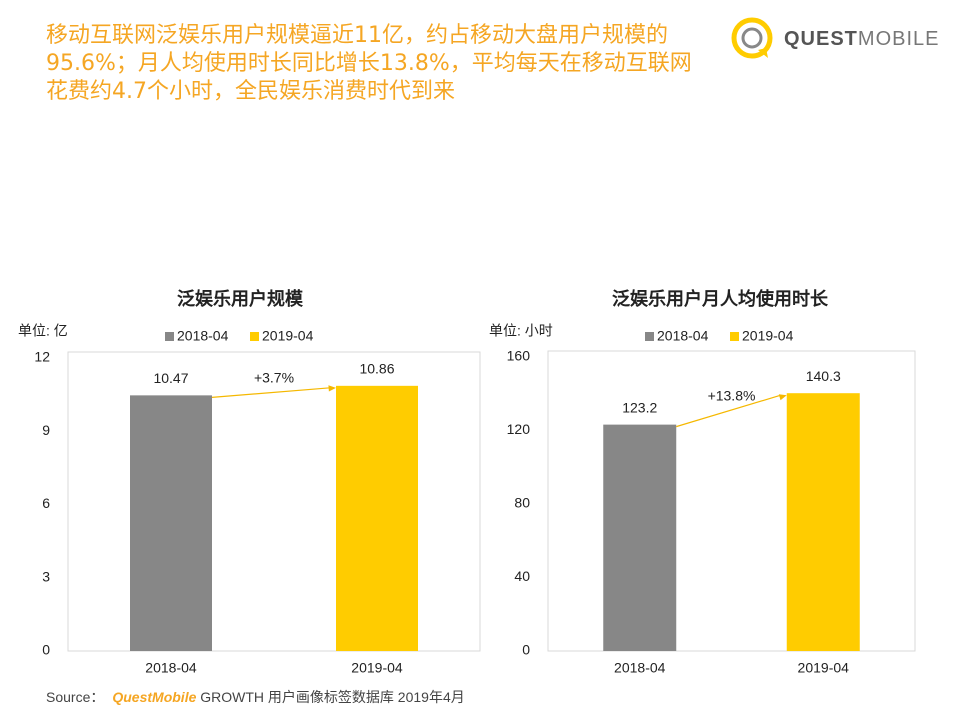 The height and width of the screenshot is (720, 960). Describe the element at coordinates (821, 38) in the screenshot. I see `logo-bold: QUEST` at that location.